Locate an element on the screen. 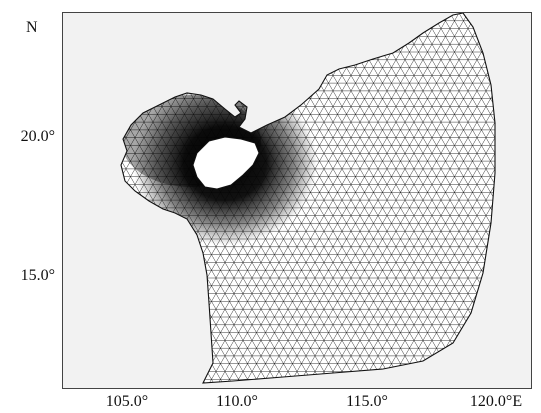 The image size is (541, 413). lon-tick-115: 115.0° is located at coordinates (367, 401).